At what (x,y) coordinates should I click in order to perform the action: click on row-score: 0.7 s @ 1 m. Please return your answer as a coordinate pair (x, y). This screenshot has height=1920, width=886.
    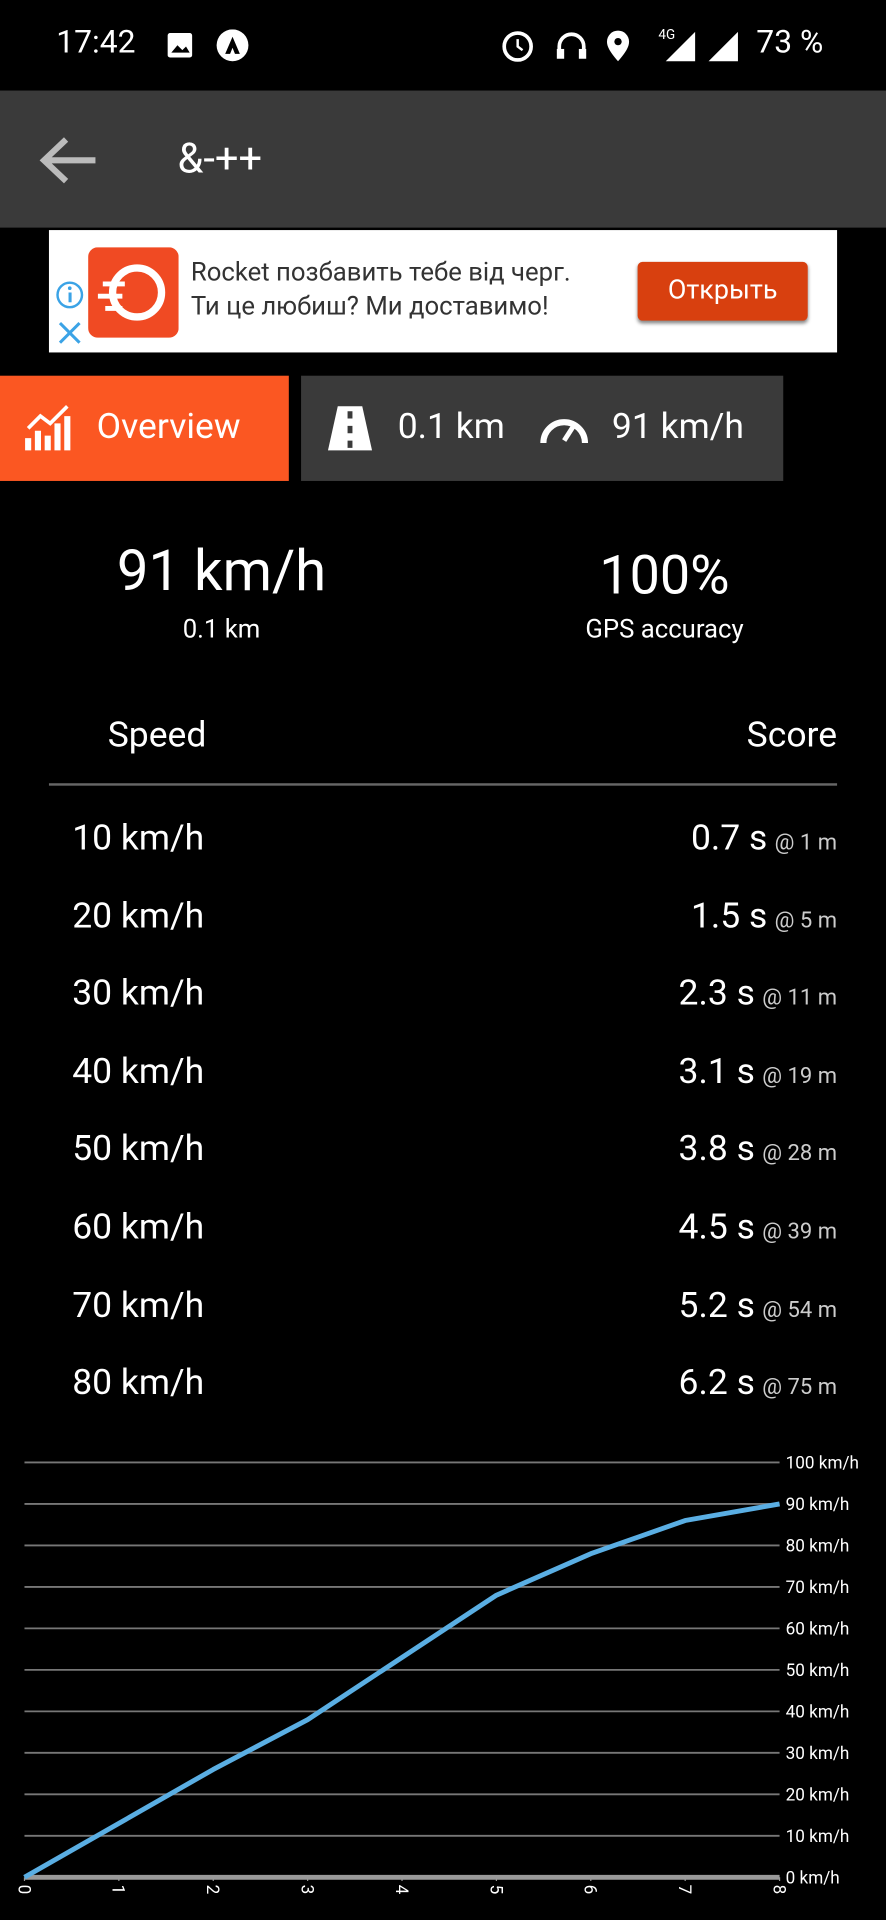
    Looking at the image, I should click on (764, 838).